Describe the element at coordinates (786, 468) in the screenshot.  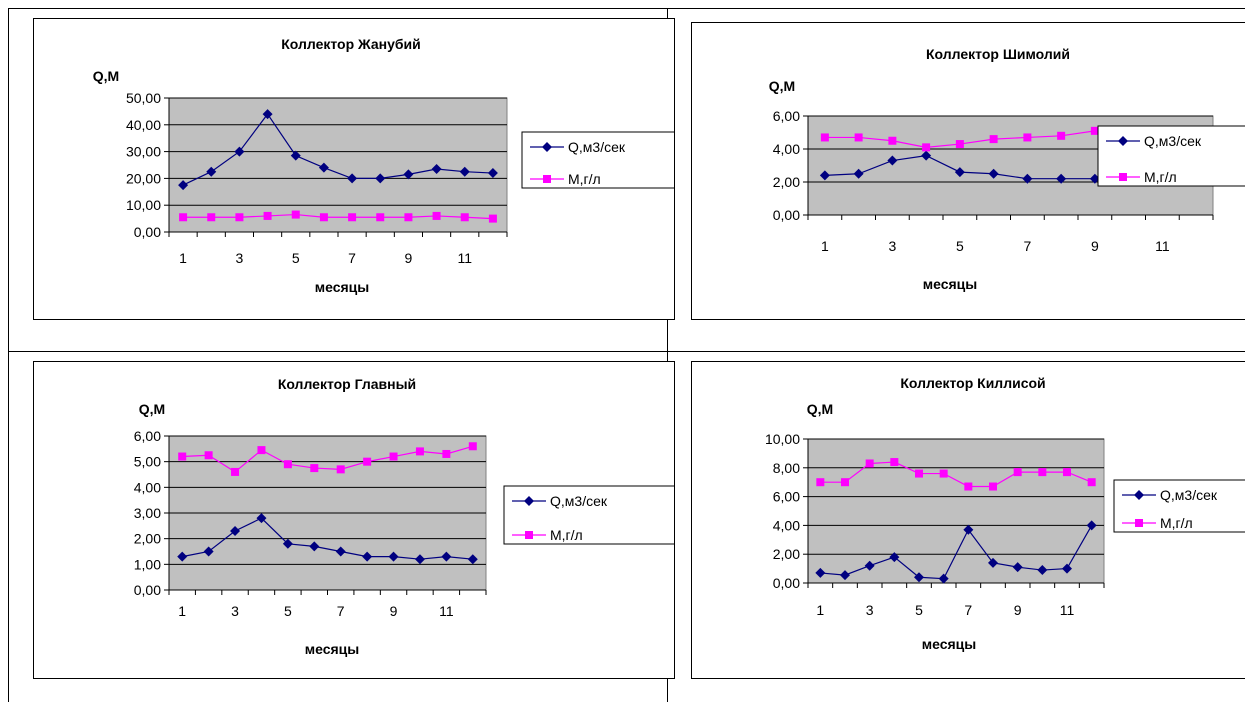
I see `y-tick-label: 8,00` at that location.